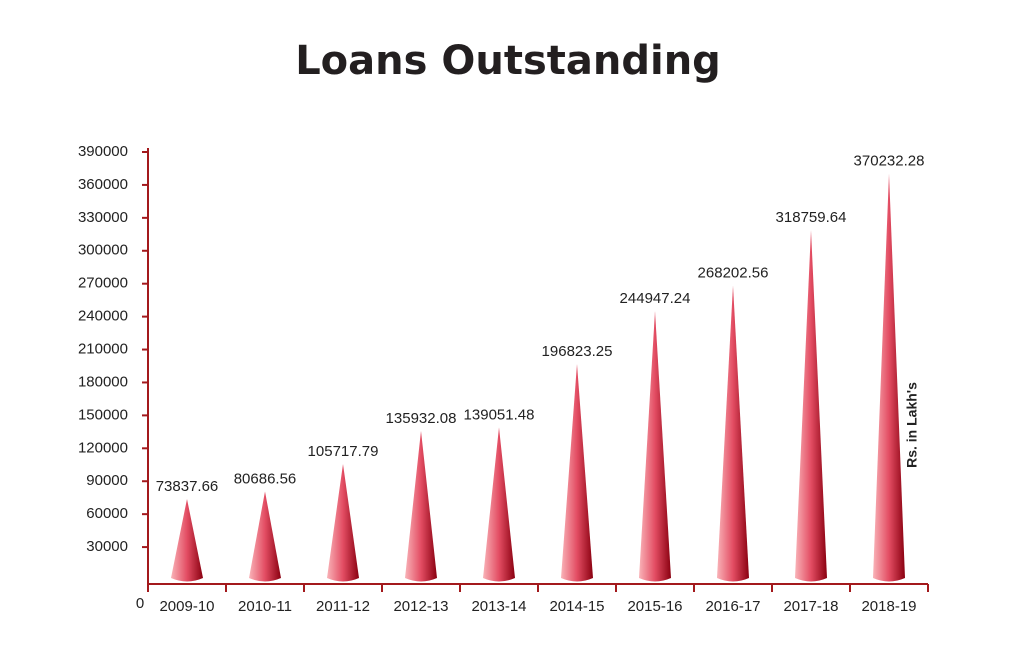 Image resolution: width=1019 pixels, height=666 pixels. Describe the element at coordinates (499, 414) in the screenshot. I see `value-label: 139051.48` at that location.